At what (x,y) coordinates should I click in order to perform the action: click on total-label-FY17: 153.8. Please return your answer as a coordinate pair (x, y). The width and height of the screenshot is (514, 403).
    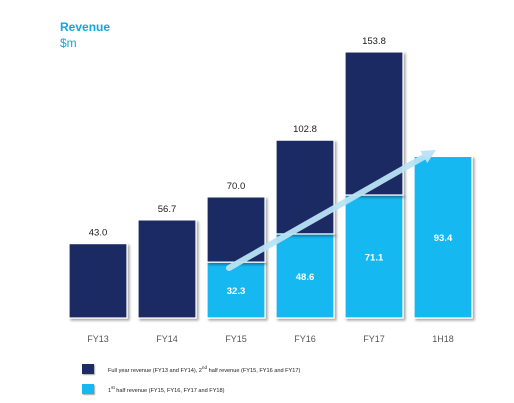
    Looking at the image, I should click on (374, 41).